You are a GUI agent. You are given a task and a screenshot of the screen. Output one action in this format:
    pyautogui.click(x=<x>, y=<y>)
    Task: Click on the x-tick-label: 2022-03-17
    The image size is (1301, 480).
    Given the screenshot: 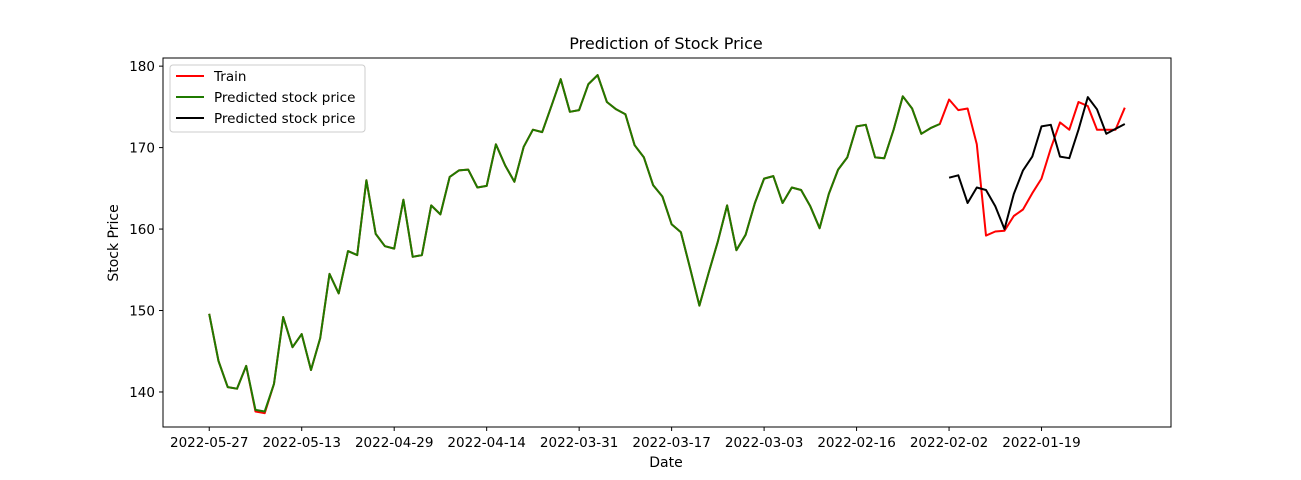 What is the action you would take?
    pyautogui.click(x=671, y=443)
    